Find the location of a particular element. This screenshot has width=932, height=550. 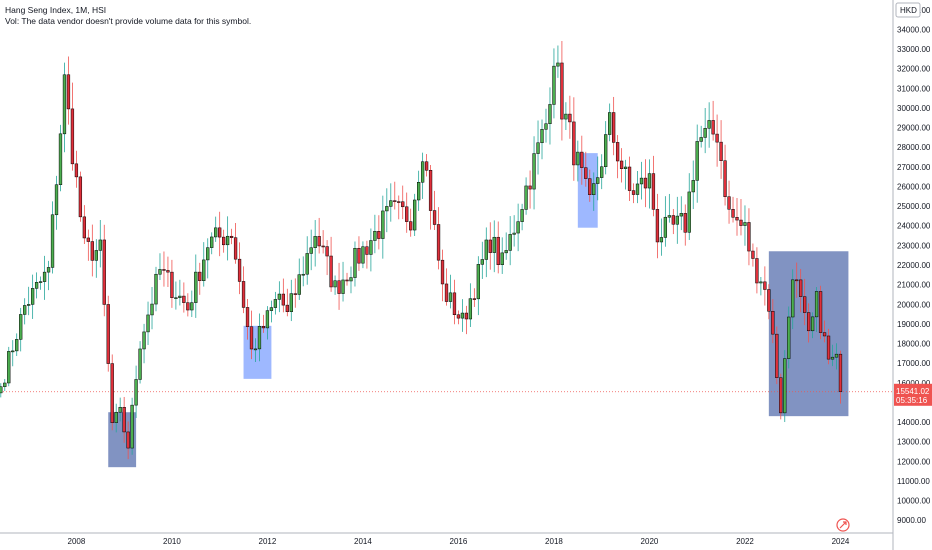

price-tick-label: 31000.00 is located at coordinates (914, 88).